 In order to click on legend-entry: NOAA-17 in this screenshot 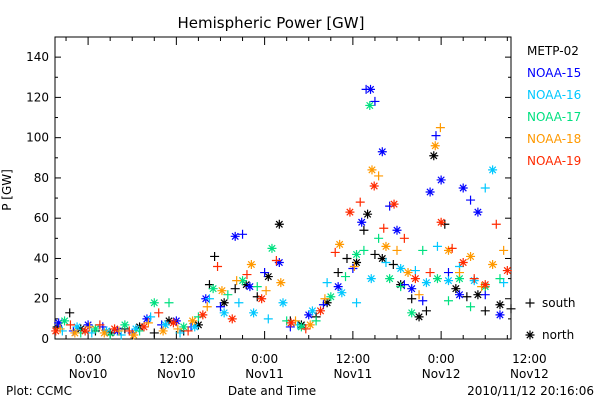, I will do `click(554, 117)`.